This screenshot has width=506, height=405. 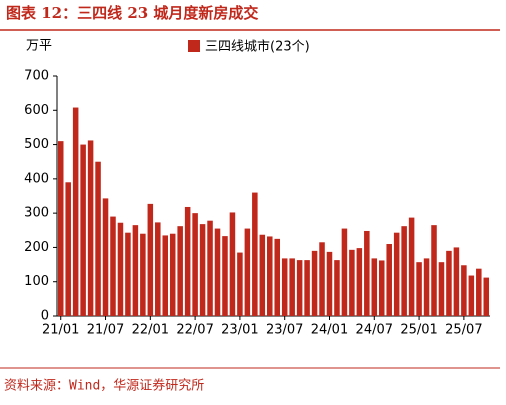 What do you see at coordinates (45, 316) in the screenshot?
I see `y-tick-label: 0` at bounding box center [45, 316].